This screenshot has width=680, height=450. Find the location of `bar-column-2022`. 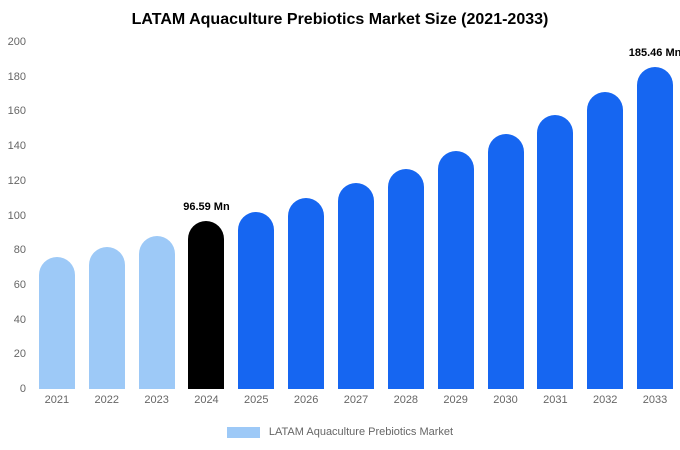

bar-column-2022 is located at coordinates (107, 215).